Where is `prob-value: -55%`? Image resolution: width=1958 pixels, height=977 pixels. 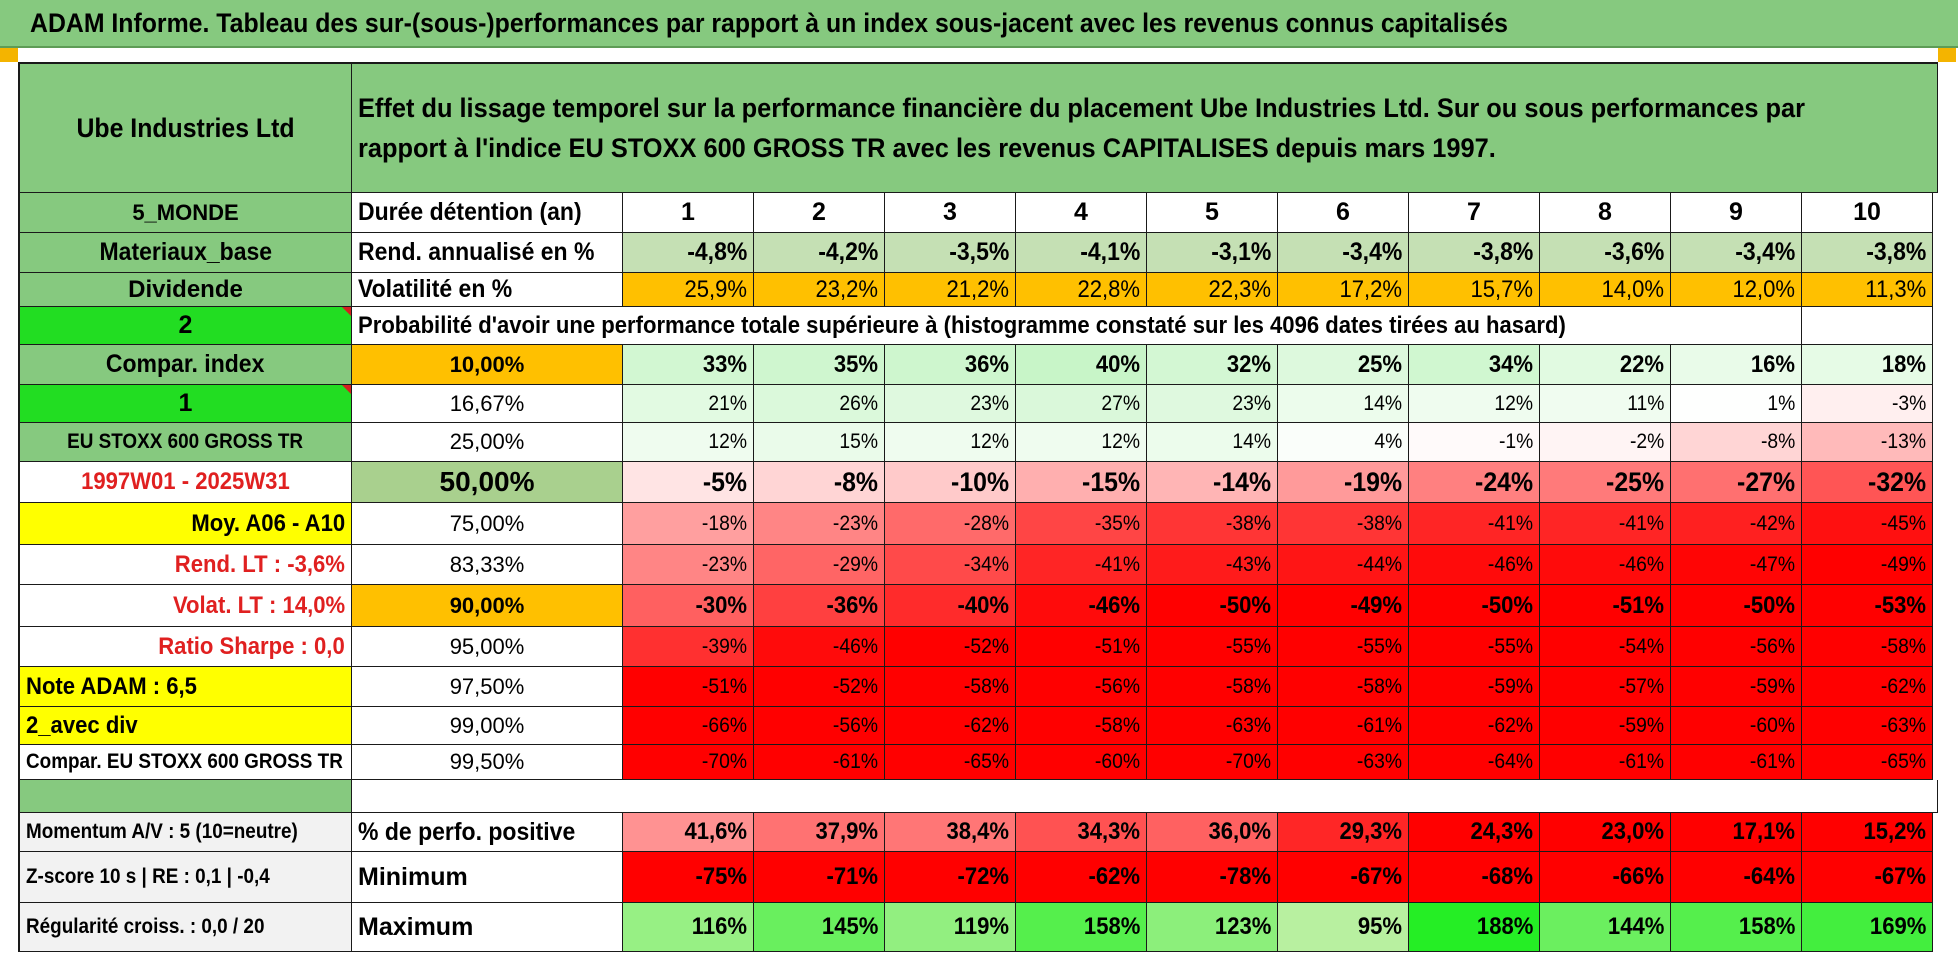
prob-value: -55% is located at coordinates (1343, 647).